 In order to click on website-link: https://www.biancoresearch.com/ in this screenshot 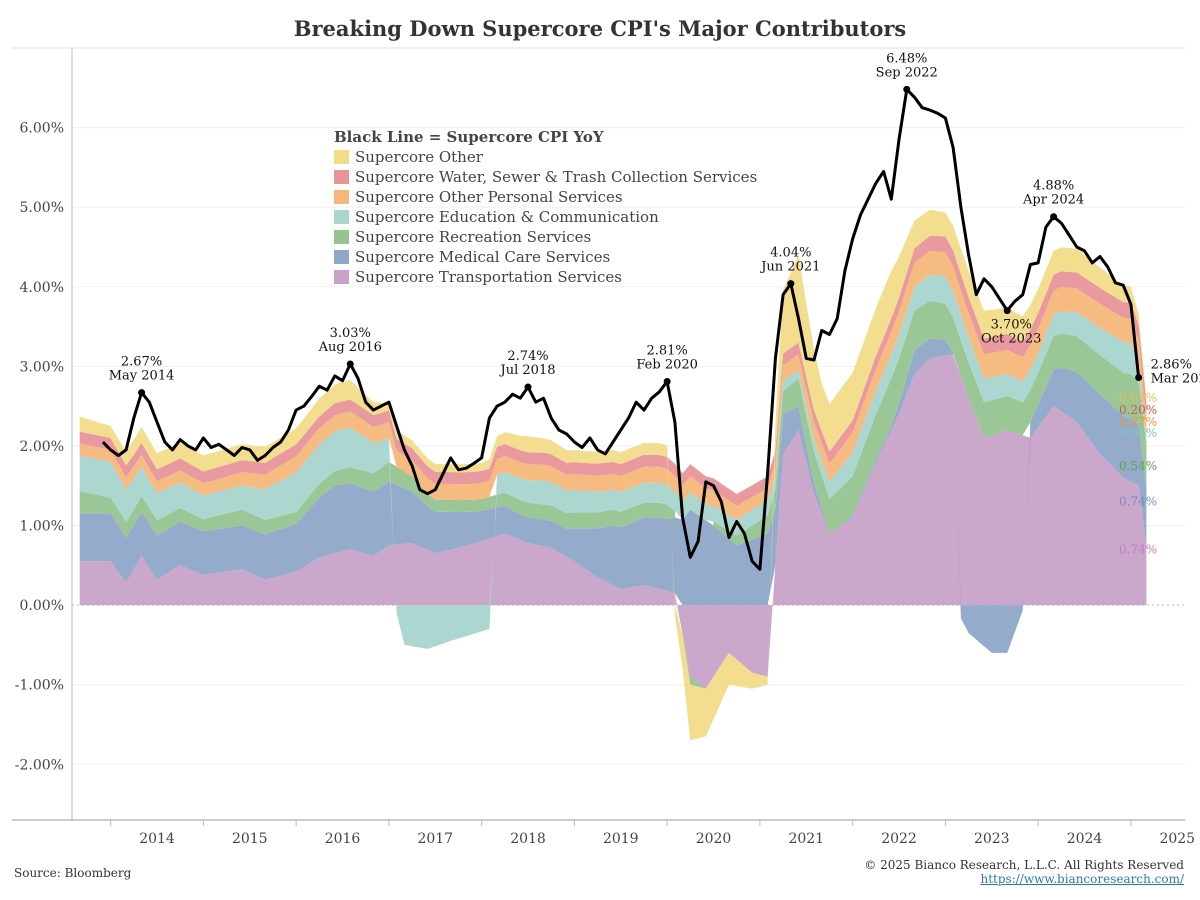, I will do `click(1082, 879)`.